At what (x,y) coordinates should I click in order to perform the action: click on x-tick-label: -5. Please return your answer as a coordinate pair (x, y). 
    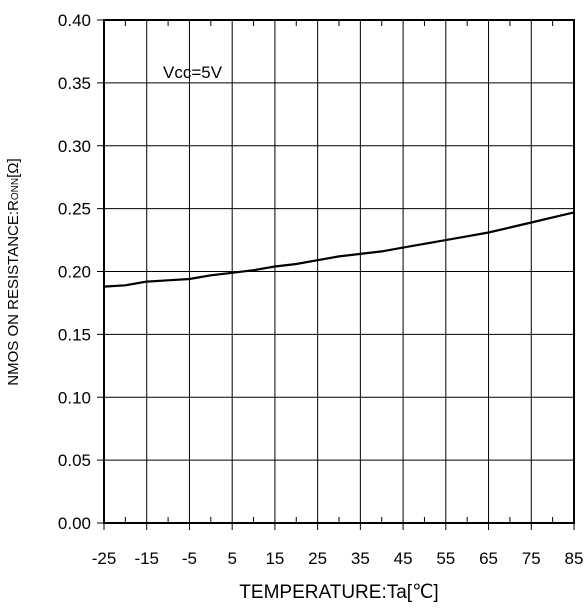
    Looking at the image, I should click on (189, 558).